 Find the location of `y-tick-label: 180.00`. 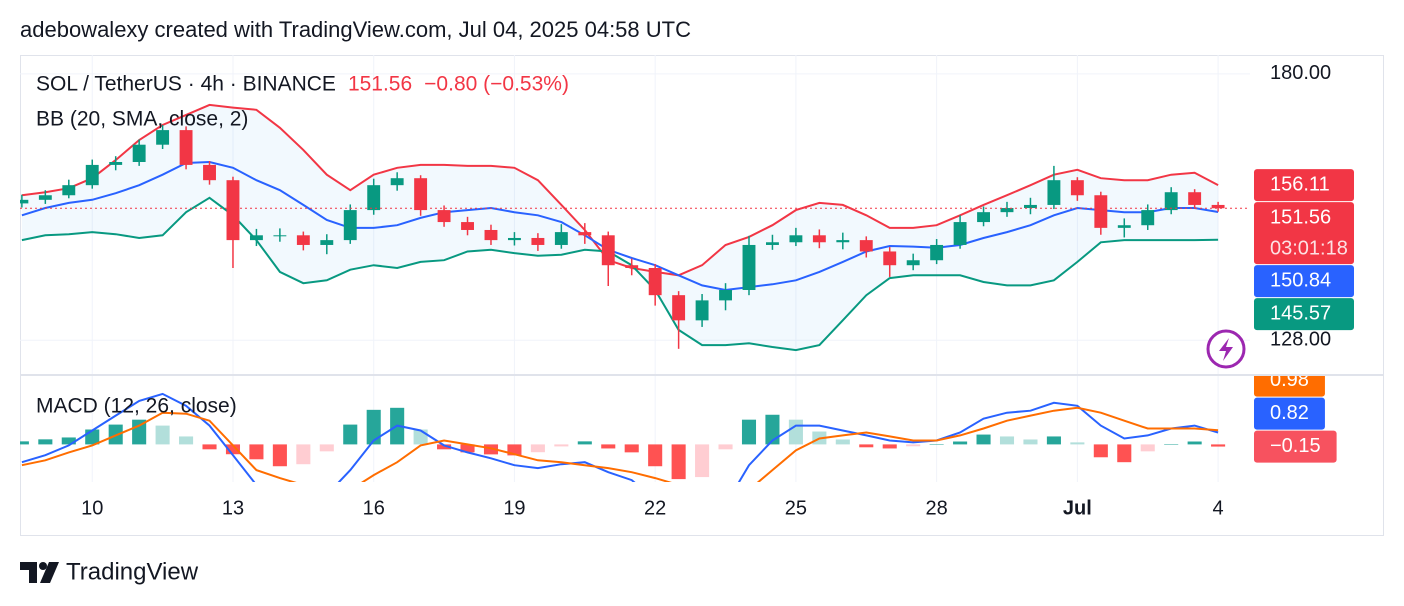

y-tick-label: 180.00 is located at coordinates (1300, 73).